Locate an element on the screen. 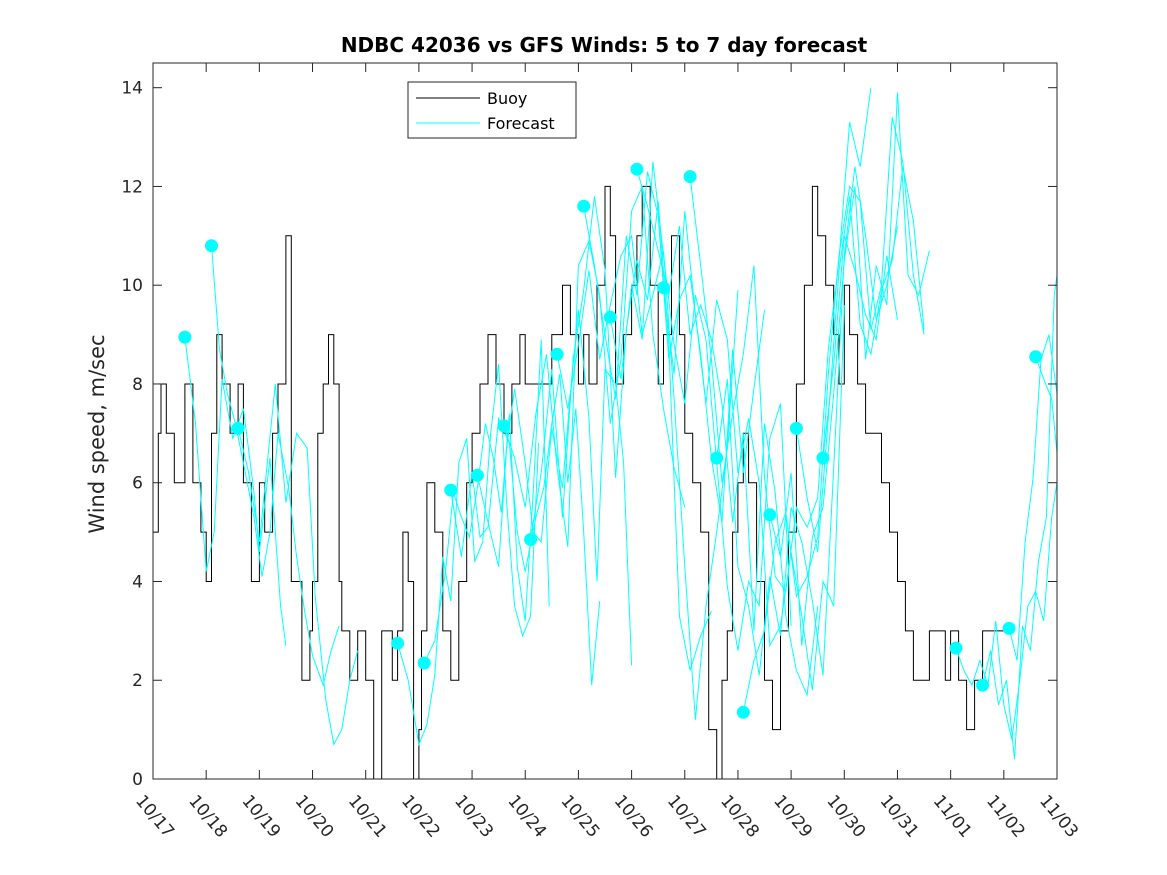 The height and width of the screenshot is (875, 1167). x-tick-label: 10/20 is located at coordinates (314, 816).